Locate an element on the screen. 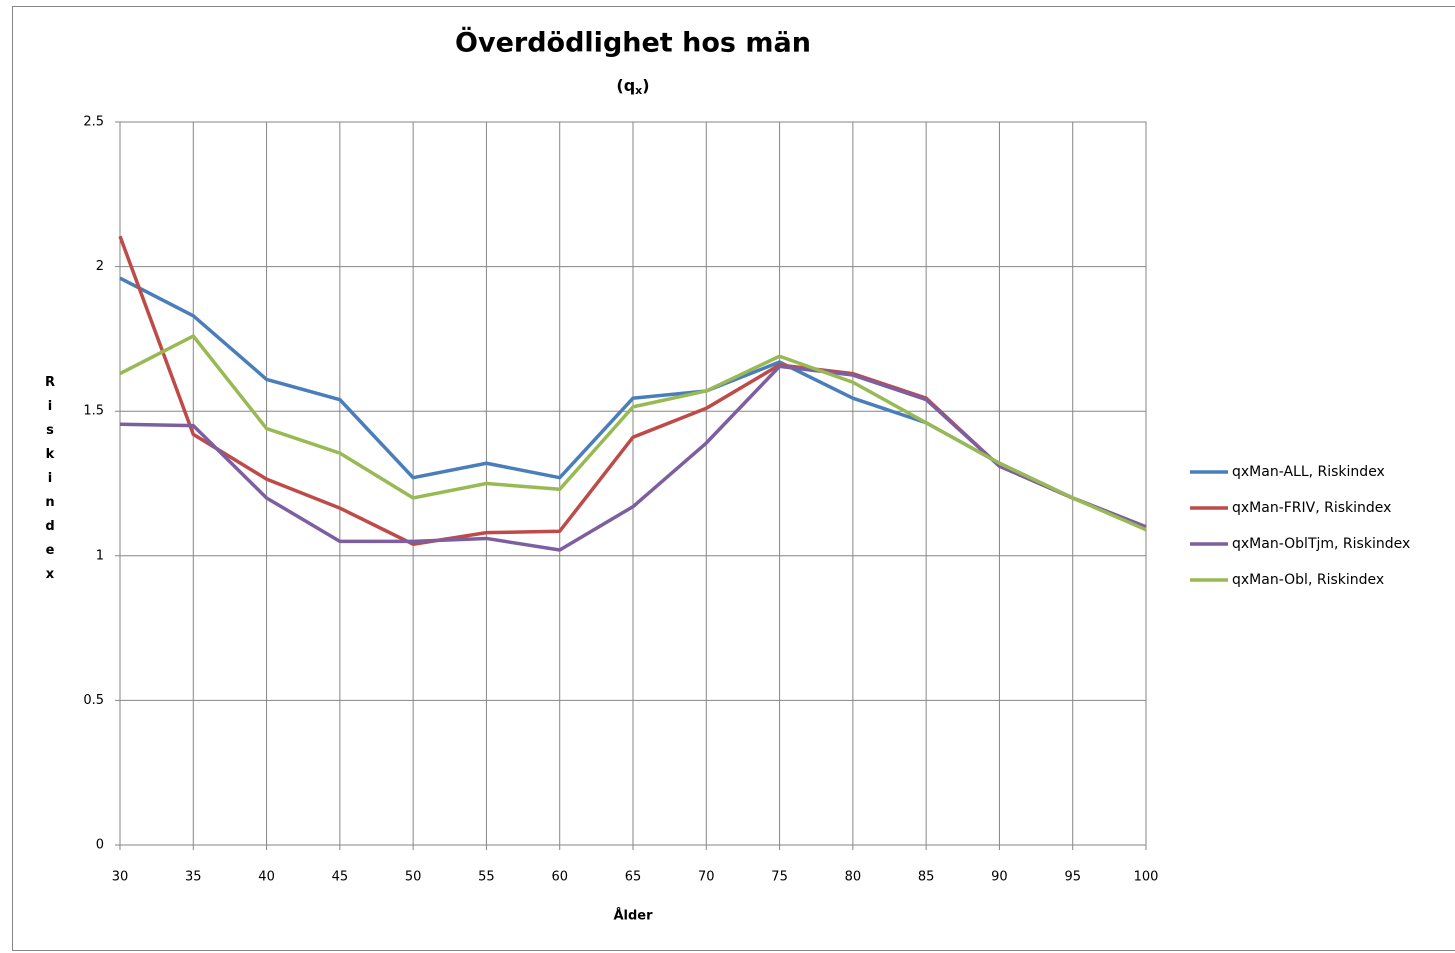  legend-label: qxMan-Obl, Riskindex is located at coordinates (1308, 580).